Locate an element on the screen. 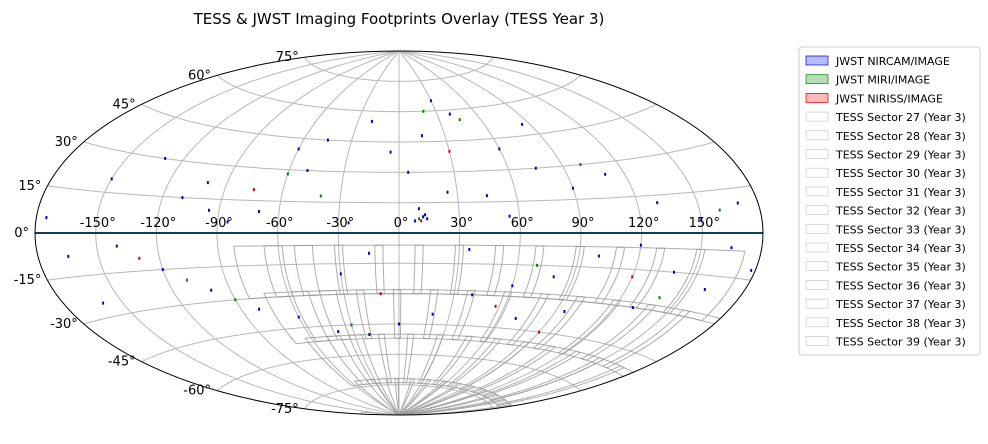 The width and height of the screenshot is (988, 444). latitude-tick-label: -15° is located at coordinates (28, 280).